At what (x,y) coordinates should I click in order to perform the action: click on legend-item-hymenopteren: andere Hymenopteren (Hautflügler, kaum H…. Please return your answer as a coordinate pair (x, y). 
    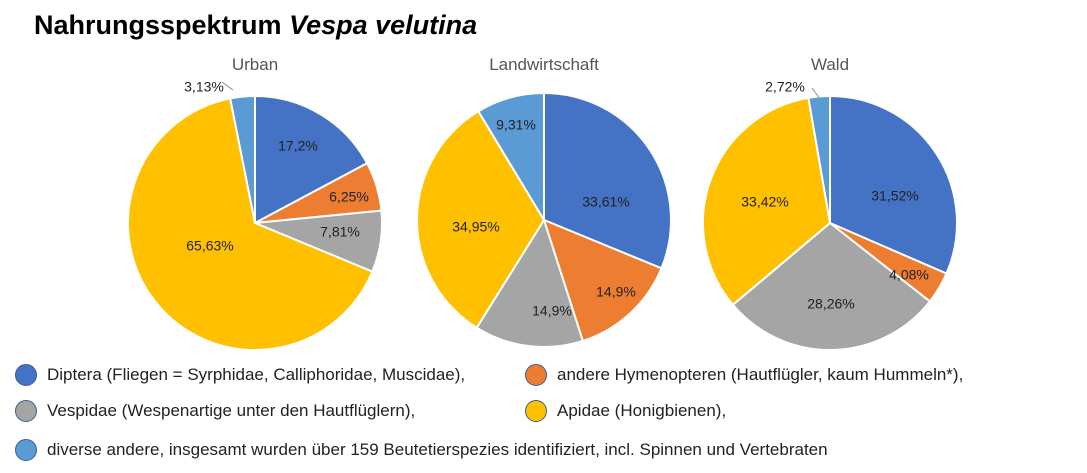
    Looking at the image, I should click on (744, 375).